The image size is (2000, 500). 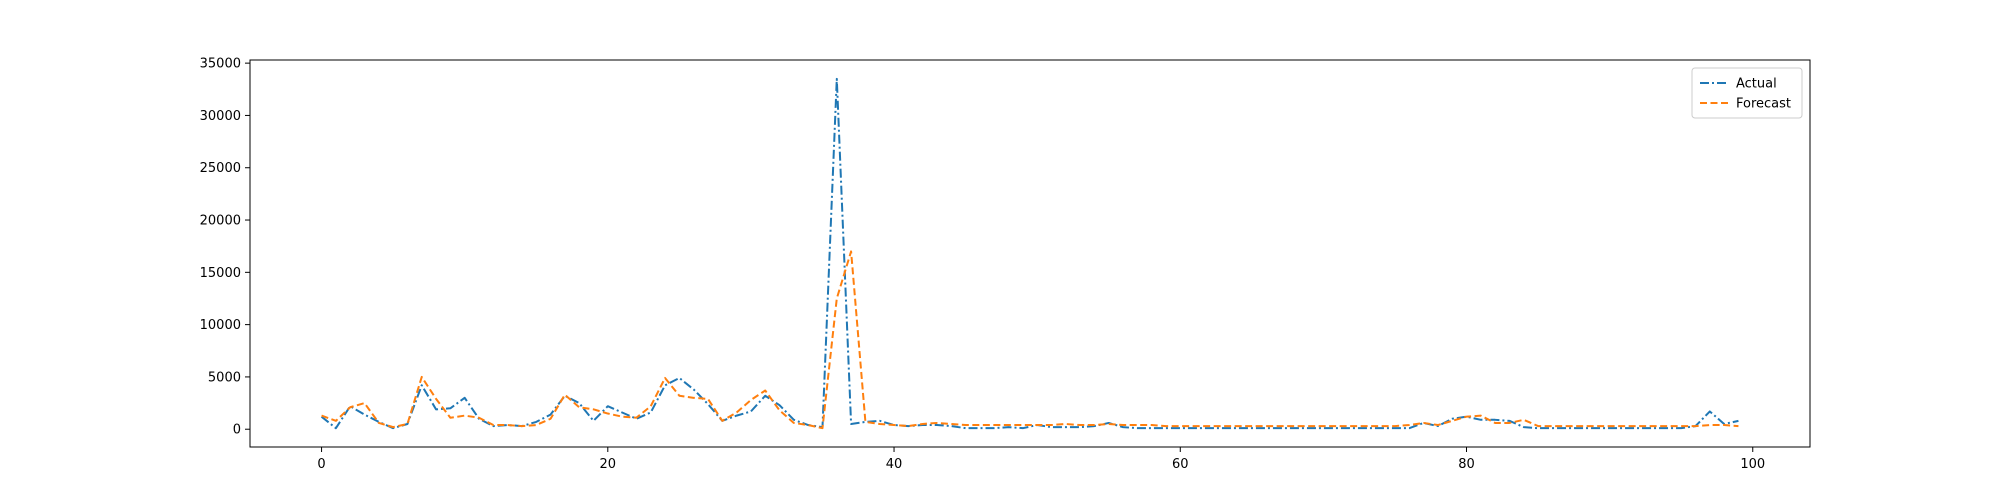 I want to click on legend: Actual Forecast, so click(x=1747, y=93).